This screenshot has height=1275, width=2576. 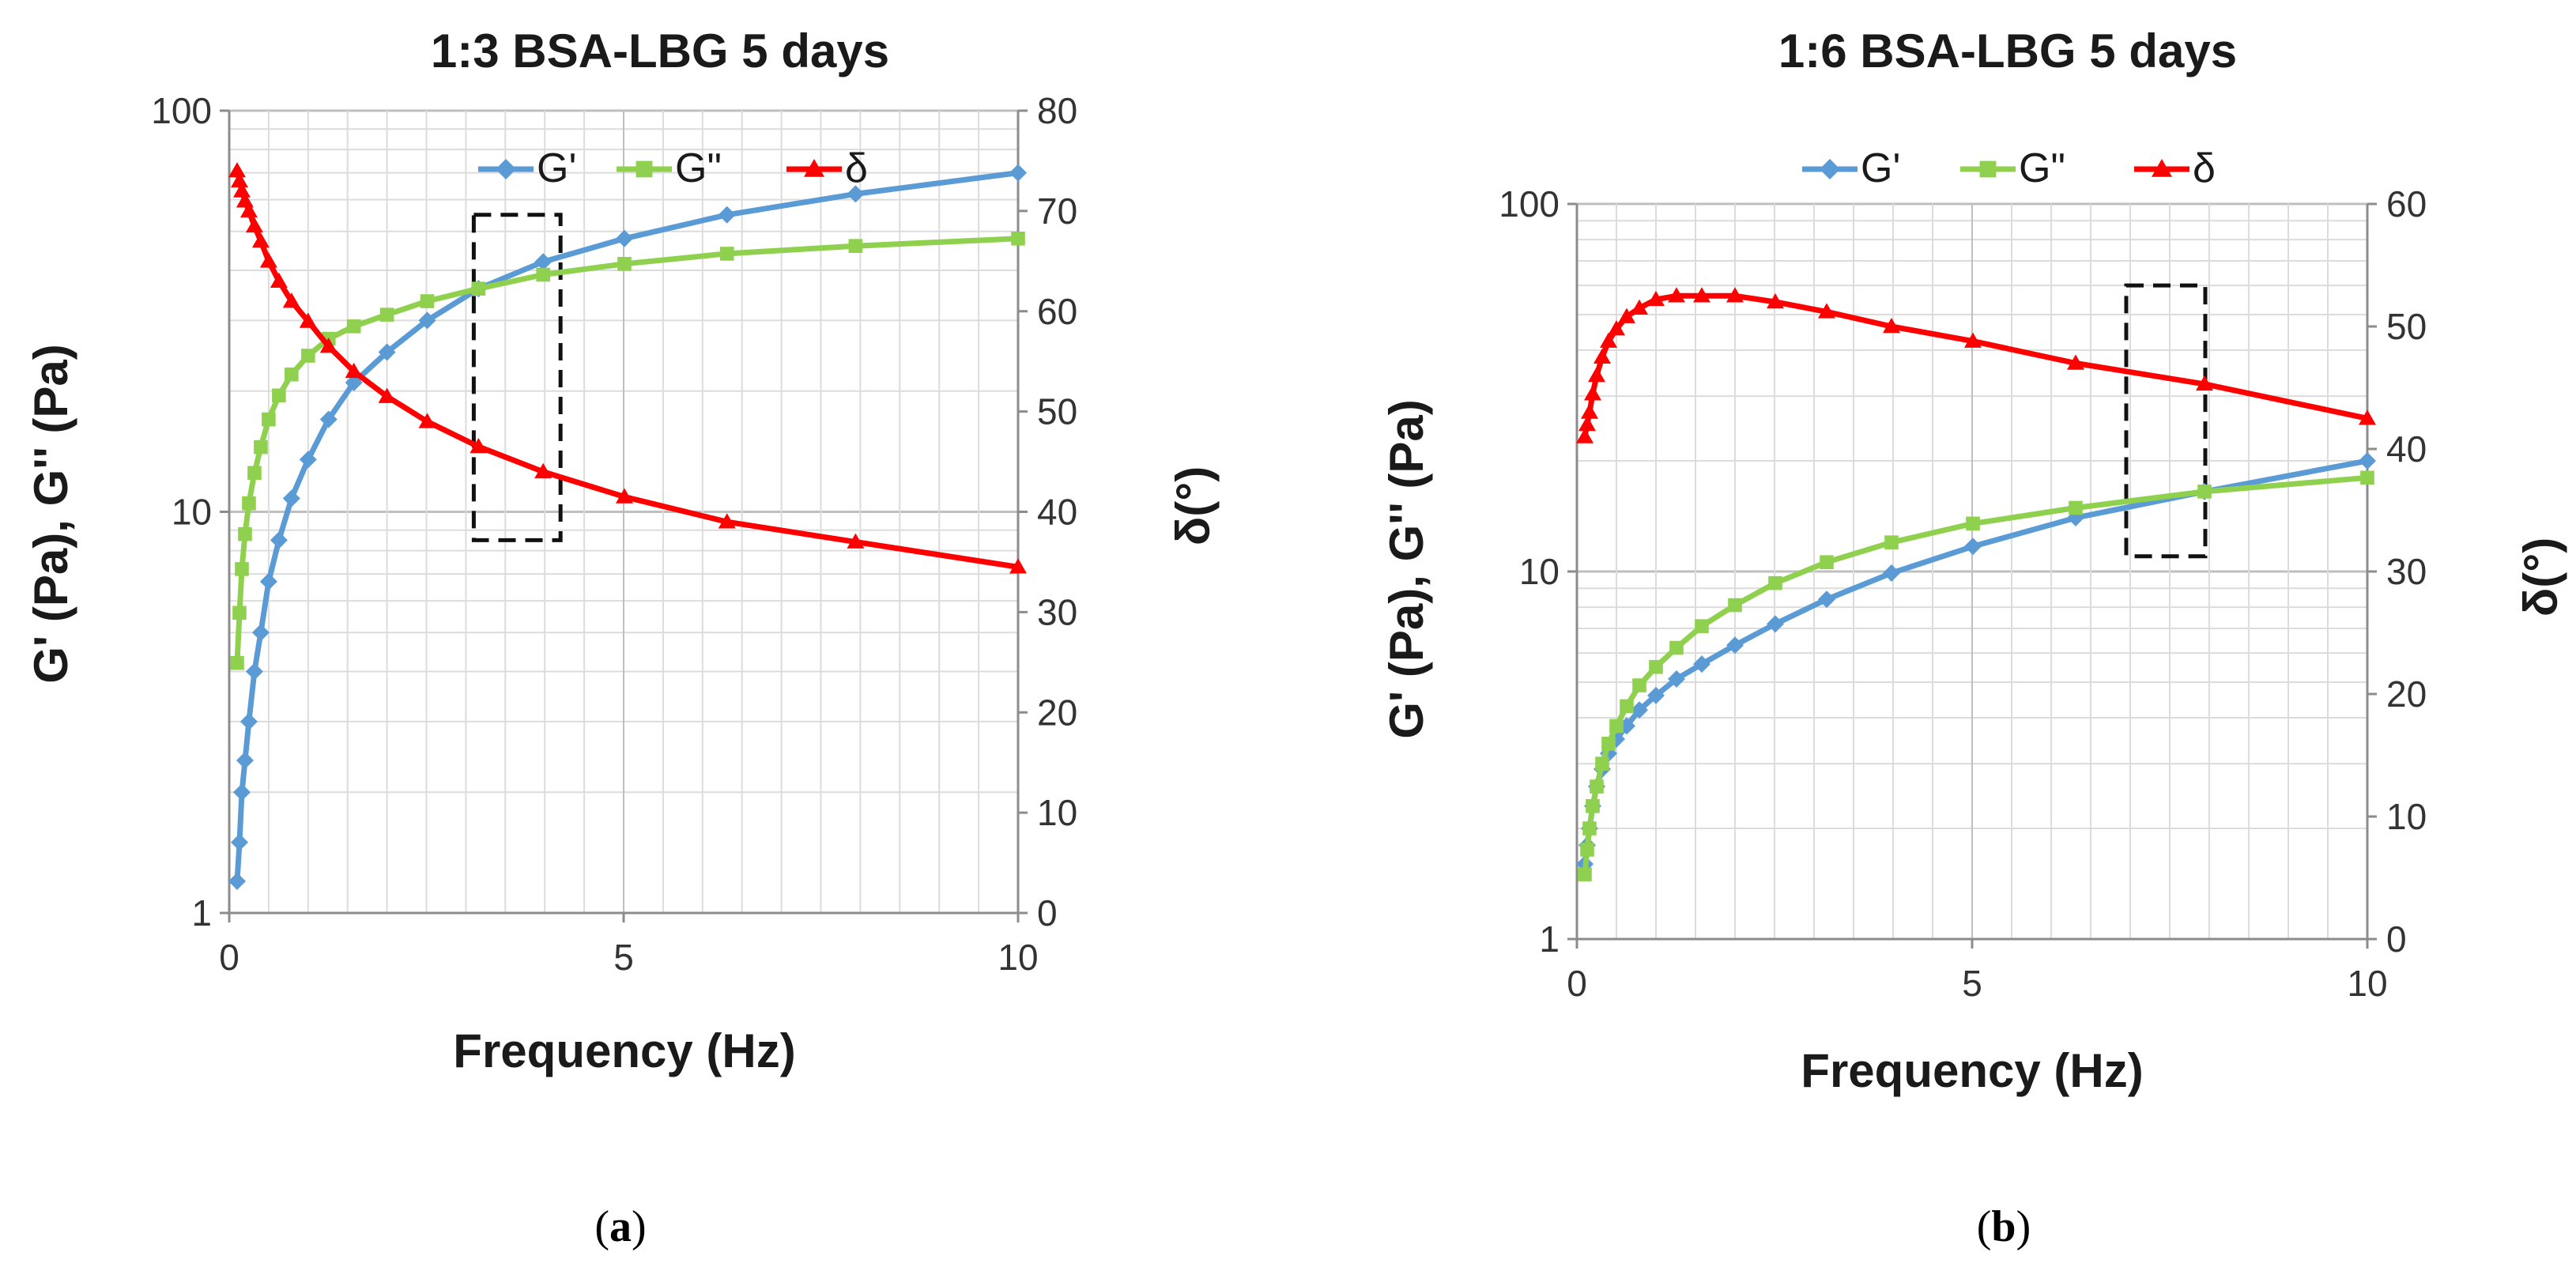 What do you see at coordinates (1057, 211) in the screenshot?
I see `y-right-tick-label: 70` at bounding box center [1057, 211].